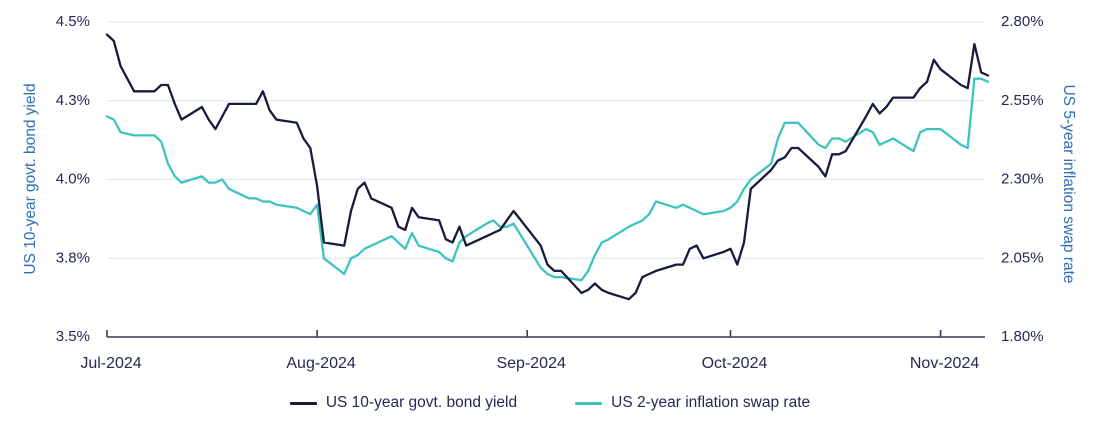 This screenshot has width=1100, height=431. I want to click on inflation-swap-line-swatch, so click(589, 403).